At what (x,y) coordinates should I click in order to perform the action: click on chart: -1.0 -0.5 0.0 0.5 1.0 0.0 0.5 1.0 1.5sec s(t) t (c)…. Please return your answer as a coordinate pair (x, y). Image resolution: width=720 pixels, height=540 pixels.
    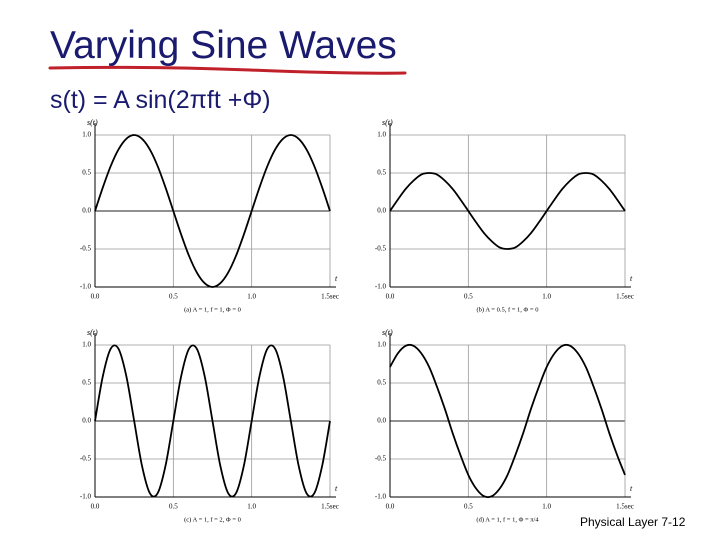
    Looking at the image, I should click on (209, 426).